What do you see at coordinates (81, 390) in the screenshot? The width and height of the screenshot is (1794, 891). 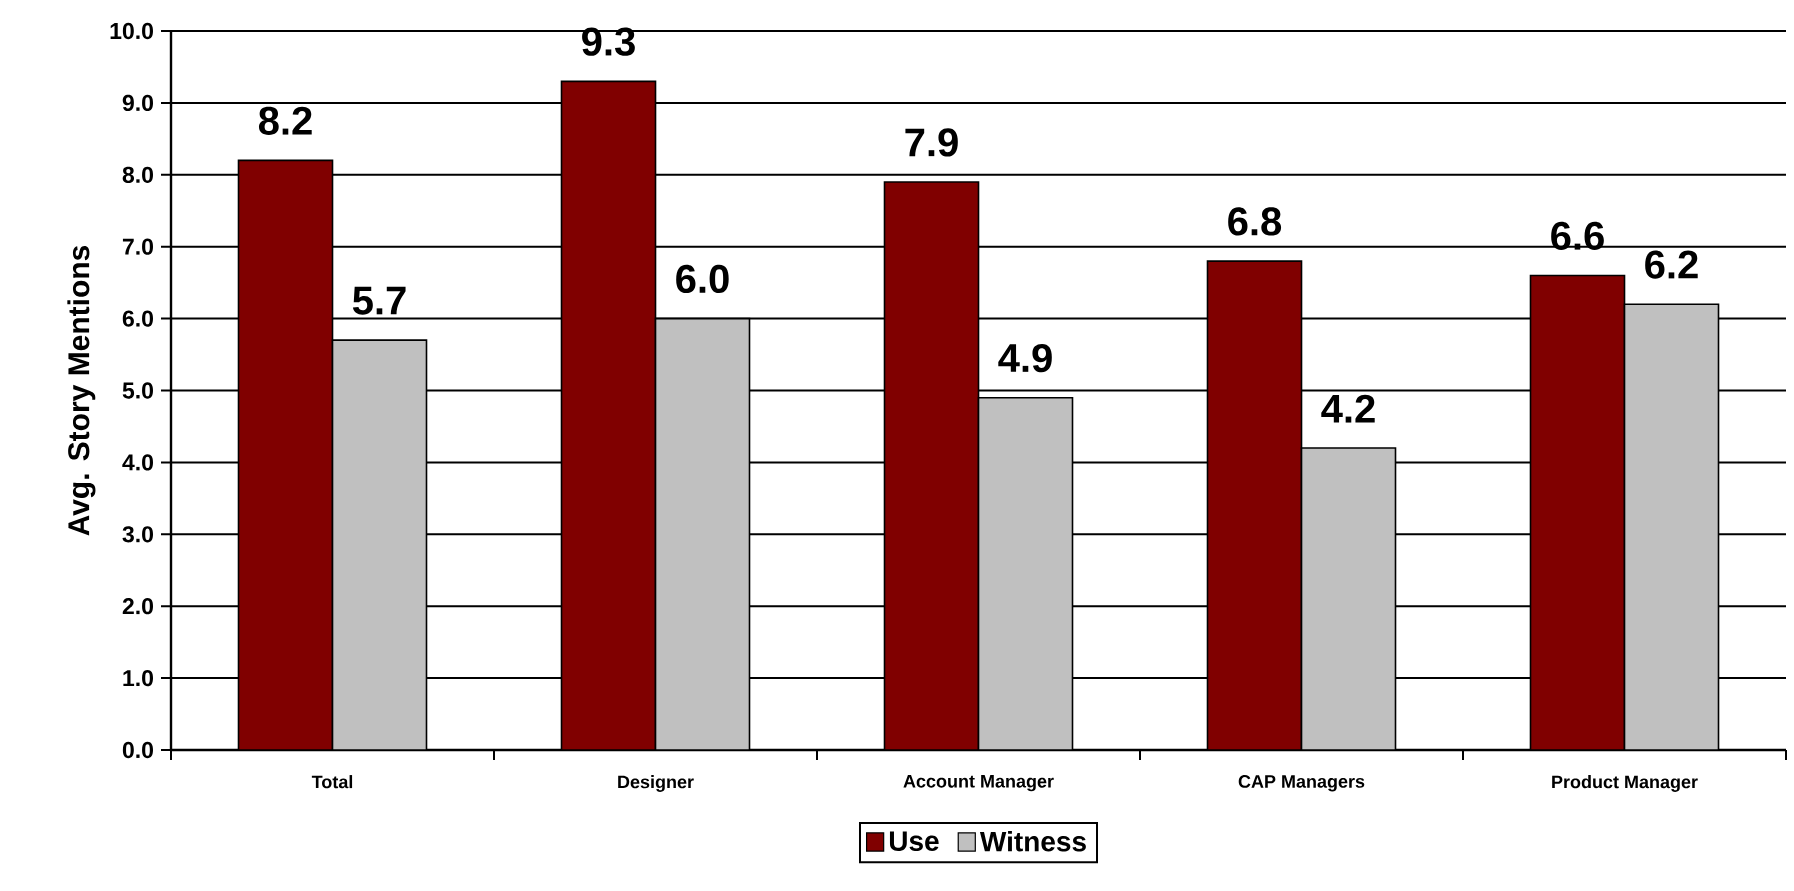 I see `y-axis-title: Avg. Story Mentions` at bounding box center [81, 390].